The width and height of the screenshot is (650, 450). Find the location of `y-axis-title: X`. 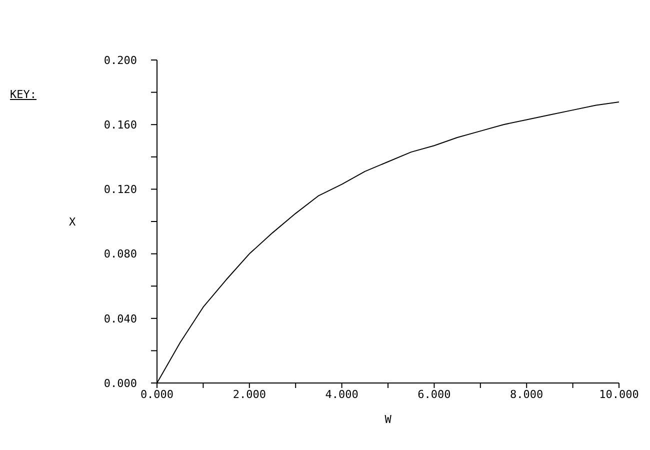

y-axis-title: X is located at coordinates (72, 221).